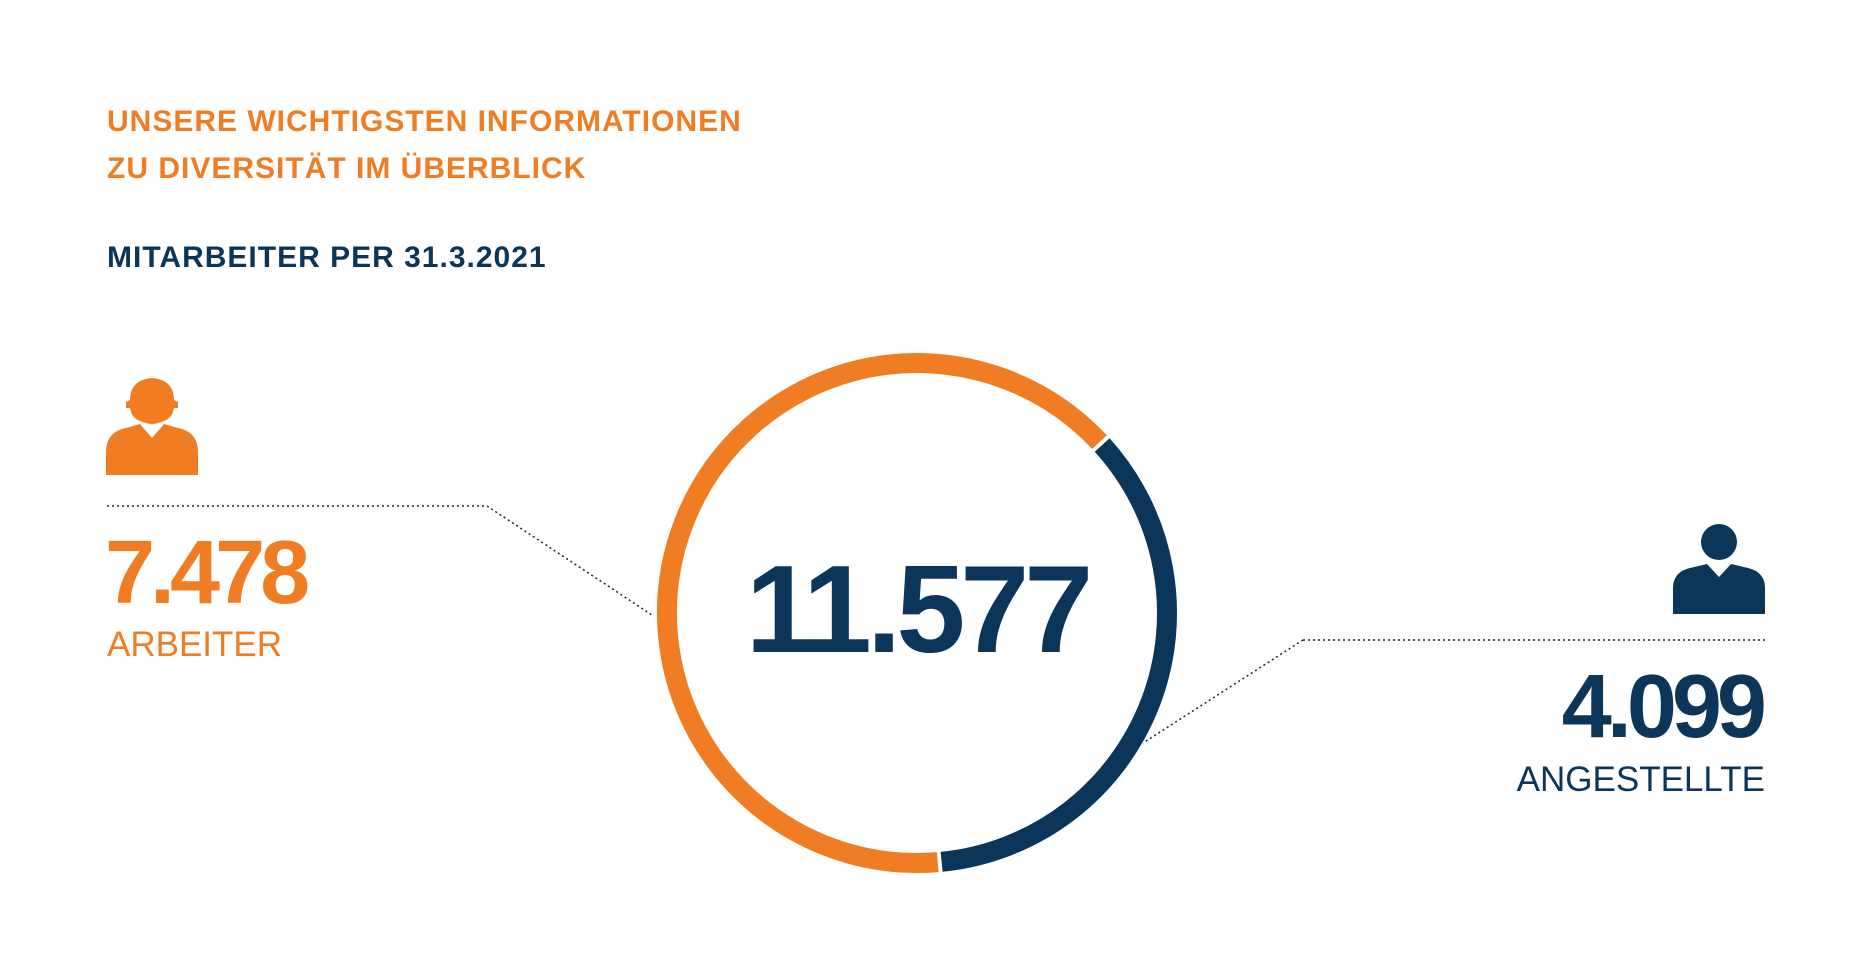  Describe the element at coordinates (347, 168) in the screenshot. I see `heading-line-2: ZU DIVERSITÄT IM ÜBERBLICK` at that location.